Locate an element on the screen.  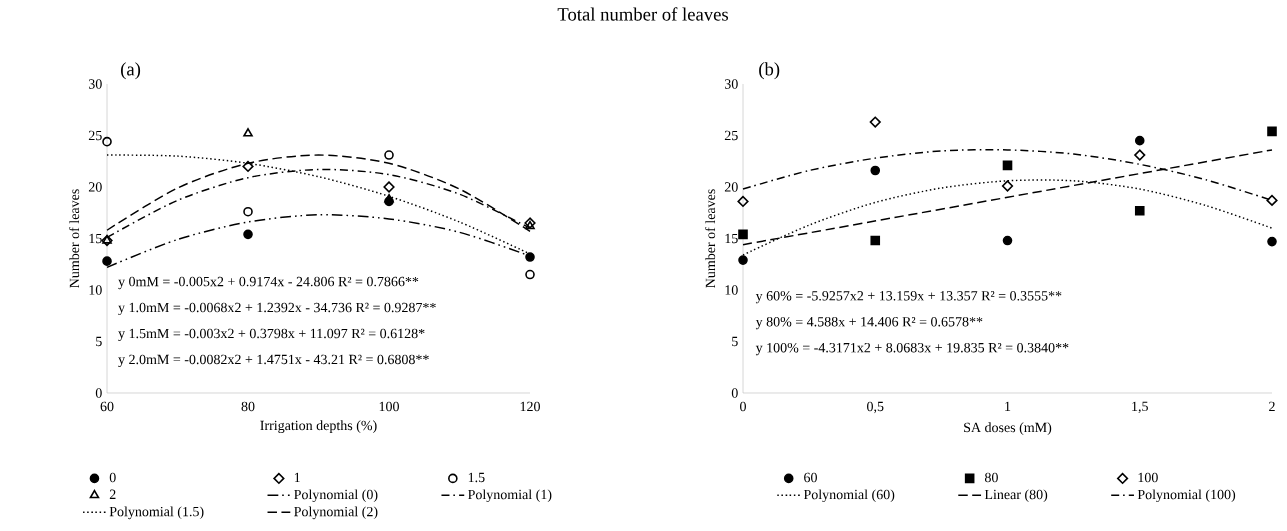
annotation: y 100% = -4.3171x2 + 8.0683x + 19.835 R² = 0.3840** is located at coordinates (912, 349).